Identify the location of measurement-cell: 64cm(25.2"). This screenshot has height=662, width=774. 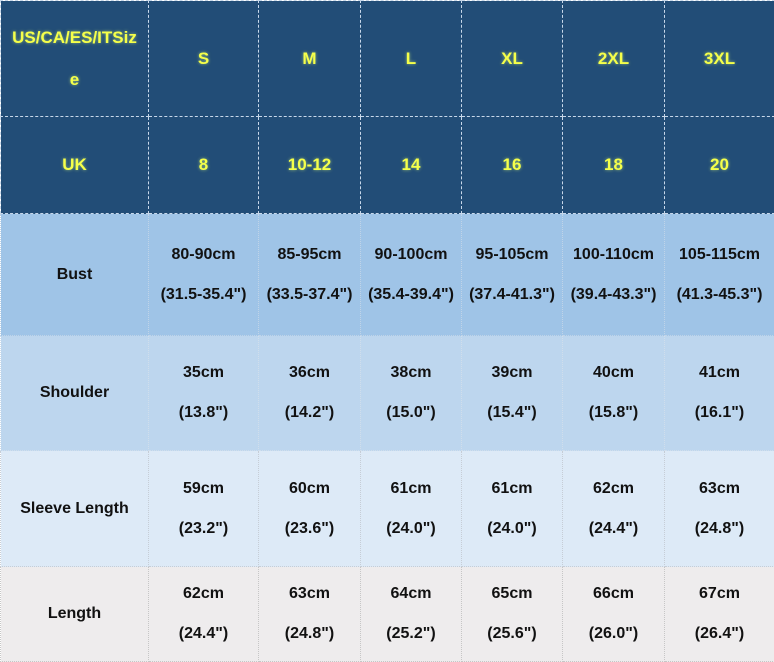
(411, 614).